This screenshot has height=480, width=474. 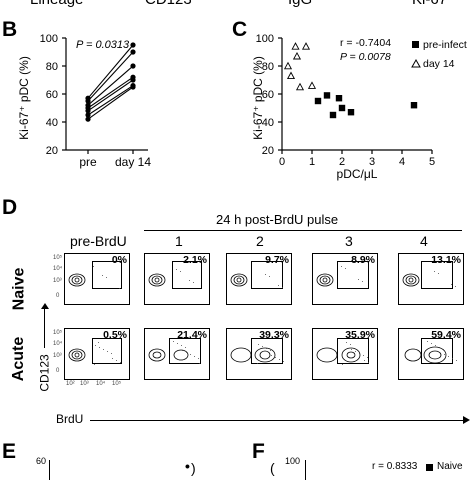 What do you see at coordinates (133, 80) in the screenshot?
I see `panel-b-point-day14` at bounding box center [133, 80].